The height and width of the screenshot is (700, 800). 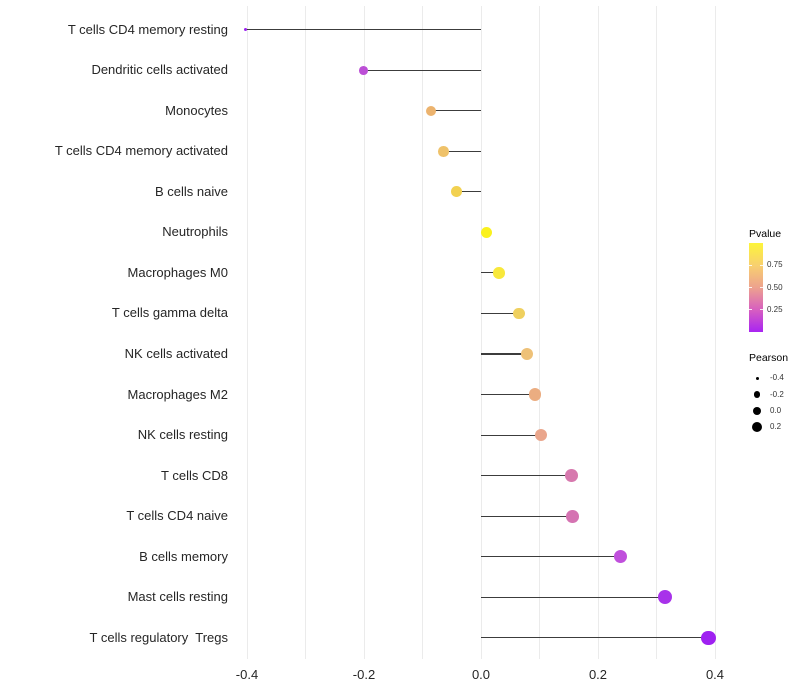 I want to click on y-axis-category-label: NK cells resting, so click(x=182, y=435).